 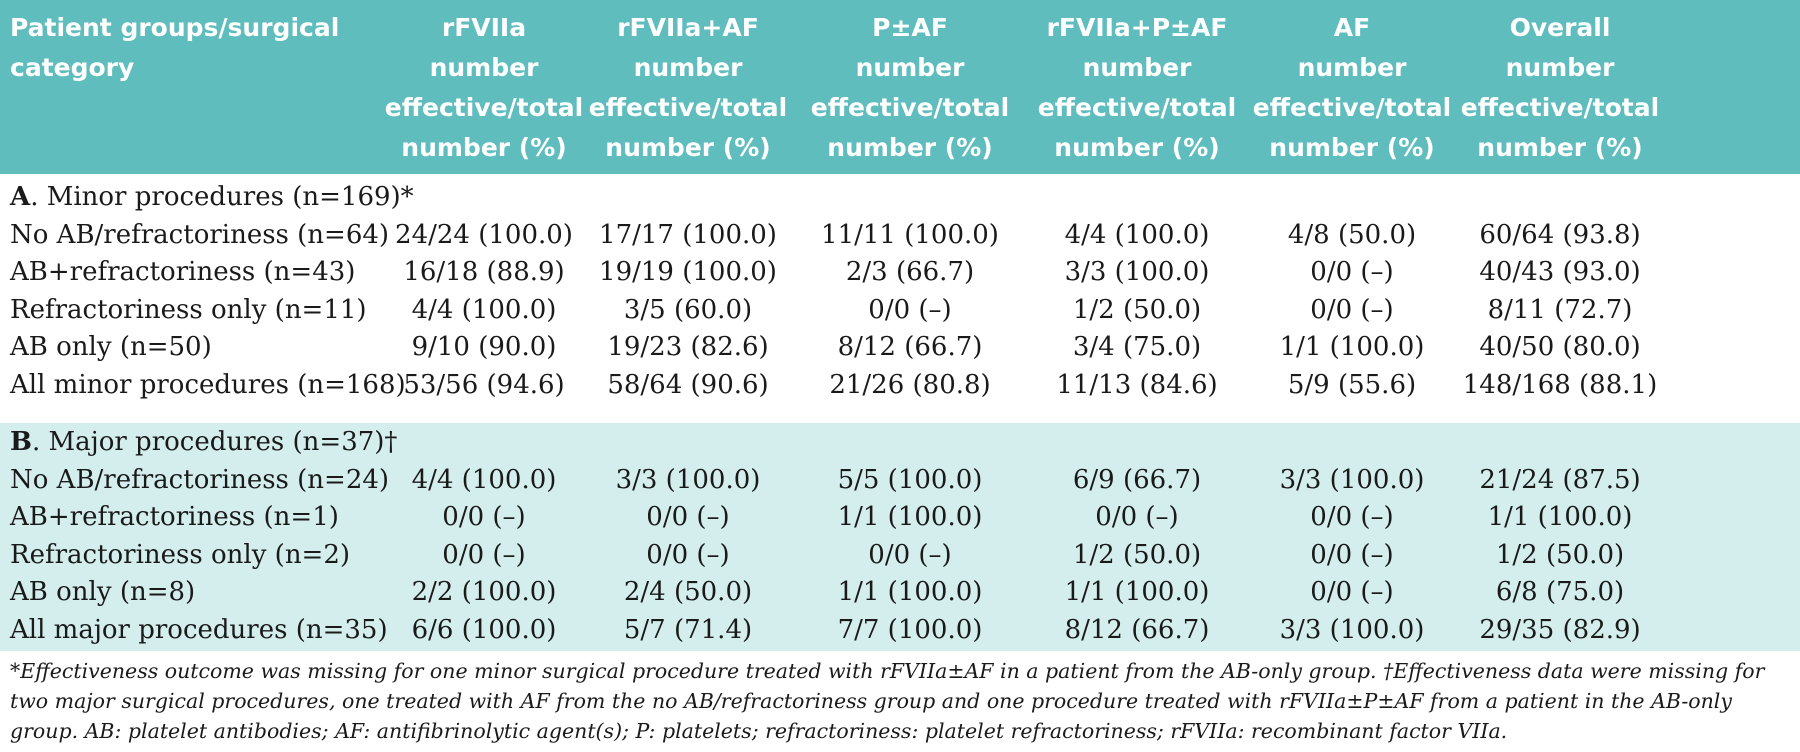 What do you see at coordinates (111, 347) in the screenshot?
I see `row-label: AB only (n=50)` at bounding box center [111, 347].